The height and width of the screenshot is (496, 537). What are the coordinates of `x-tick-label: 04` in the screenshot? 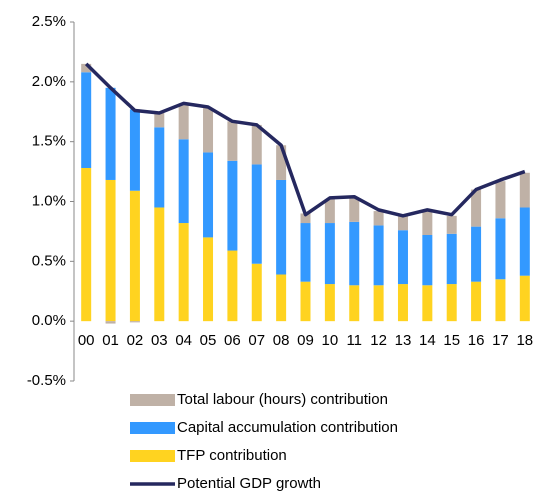 It's located at (183, 340).